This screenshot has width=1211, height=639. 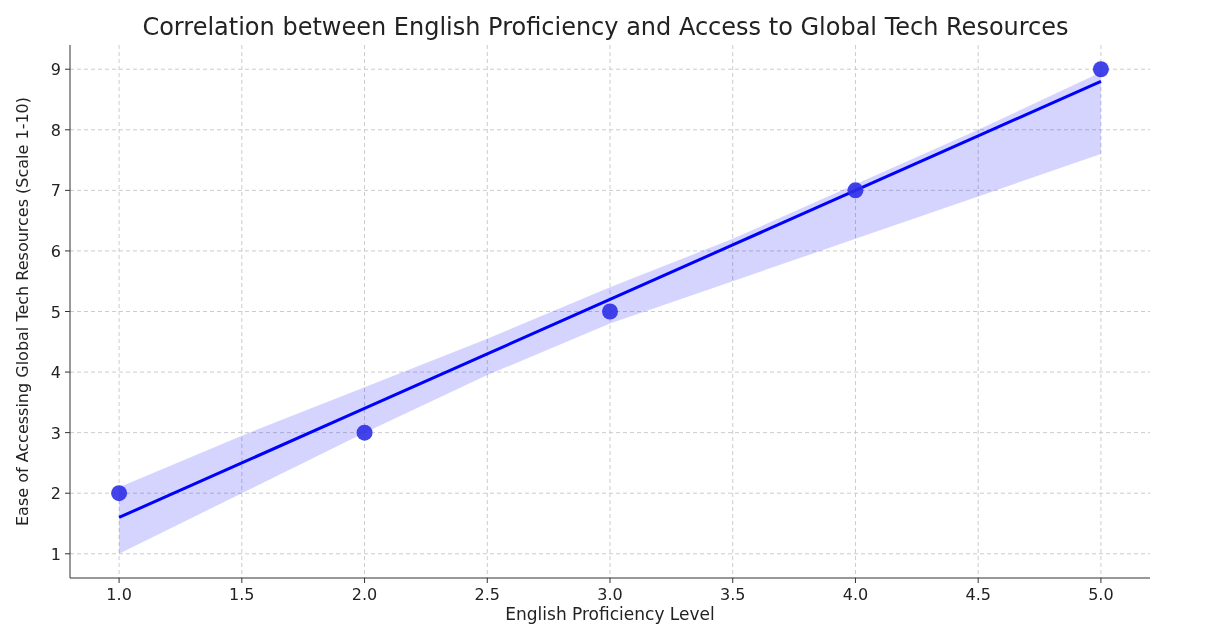 What do you see at coordinates (55, 312) in the screenshot?
I see `y-tick-label: 5` at bounding box center [55, 312].